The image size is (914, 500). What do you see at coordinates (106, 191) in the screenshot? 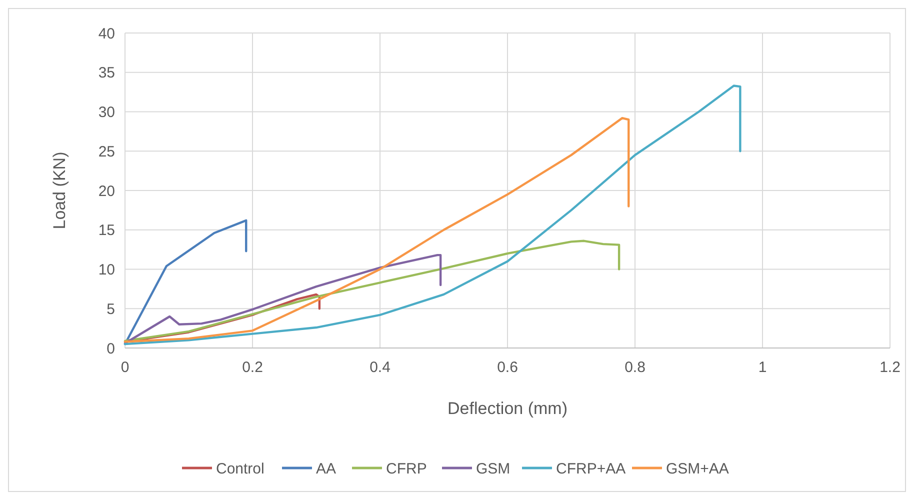
I see `y-tick-label: 20` at bounding box center [106, 191].